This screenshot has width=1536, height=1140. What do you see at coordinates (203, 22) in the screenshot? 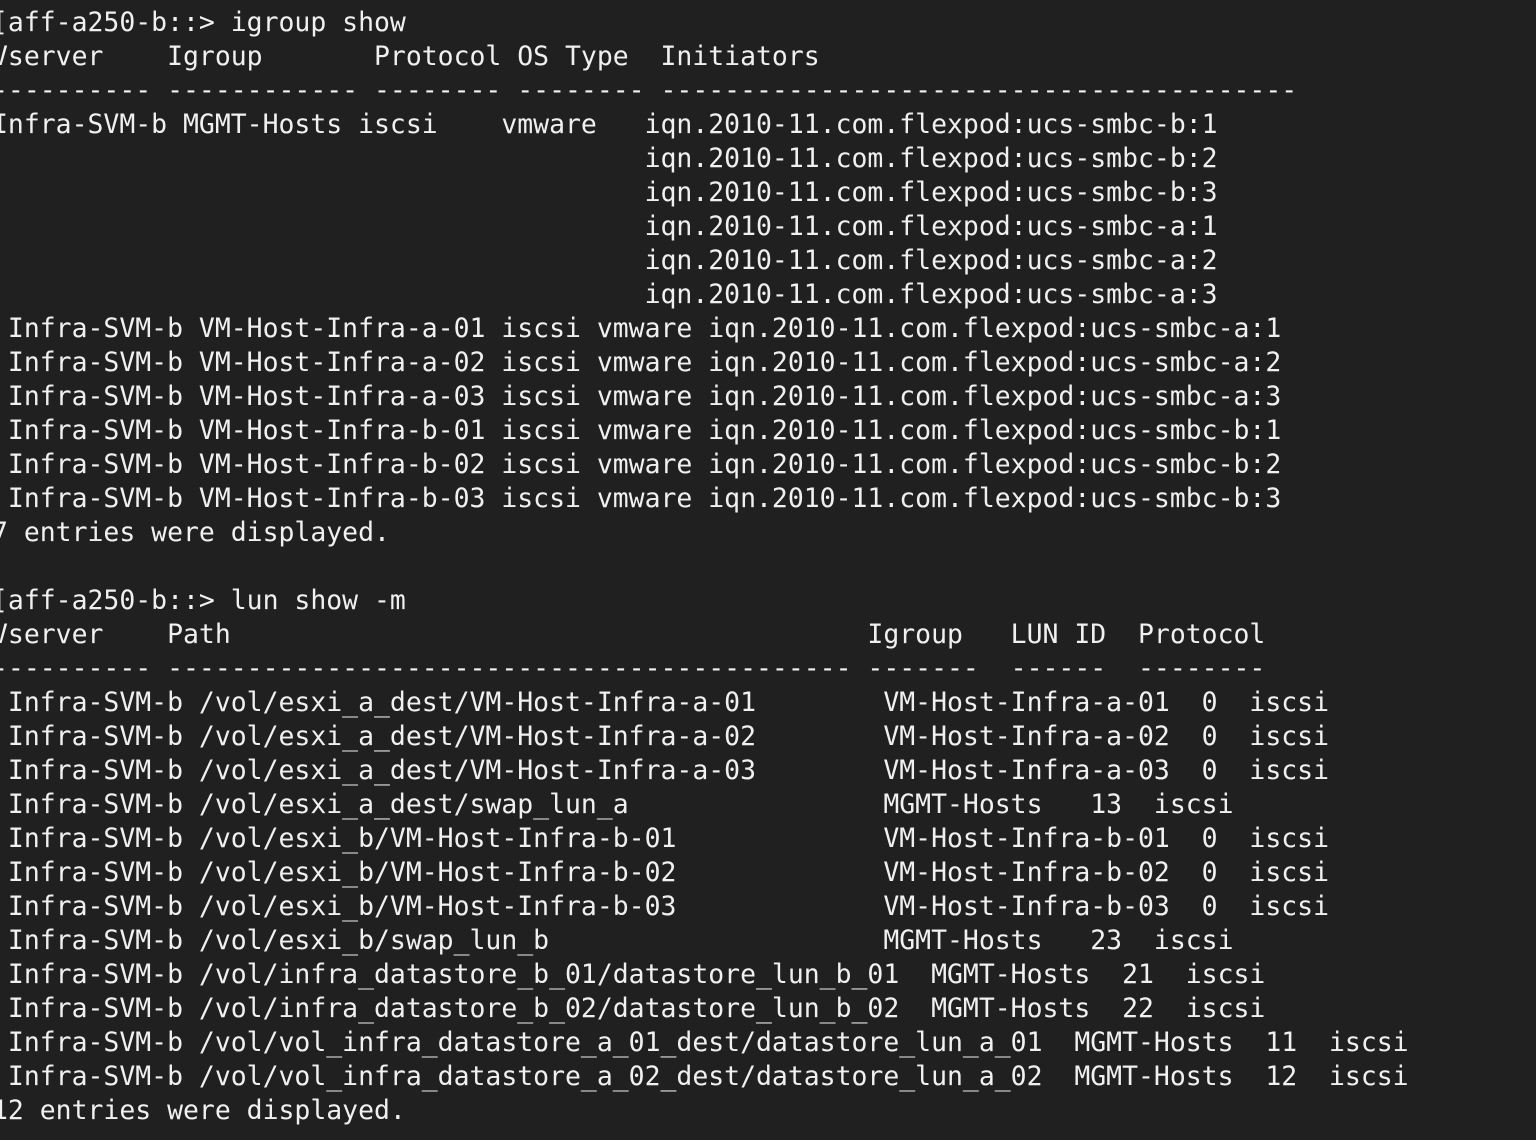
I see `terminal-line: [aff-a250-b::> igroup show` at bounding box center [203, 22].